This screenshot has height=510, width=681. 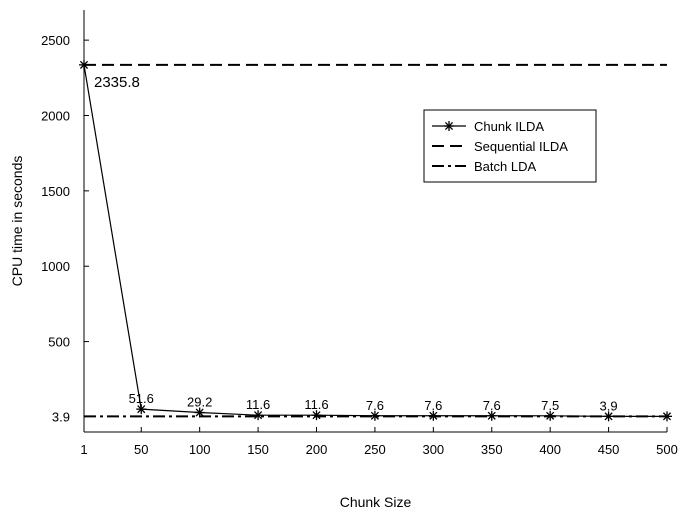 What do you see at coordinates (55, 191) in the screenshot?
I see `y-tick-label: 1500` at bounding box center [55, 191].